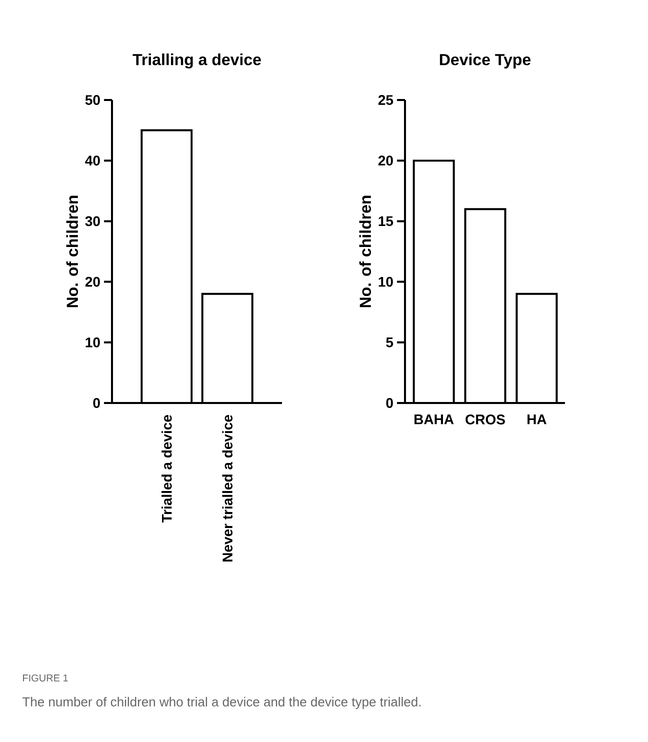  What do you see at coordinates (386, 221) in the screenshot?
I see `y-tick-label: 15` at bounding box center [386, 221].